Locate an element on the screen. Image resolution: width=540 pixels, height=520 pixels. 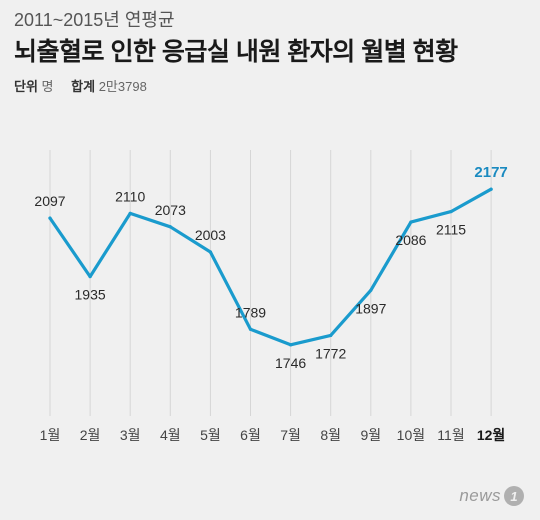
x-tick-label-3: 3월 is located at coordinates (130, 435).